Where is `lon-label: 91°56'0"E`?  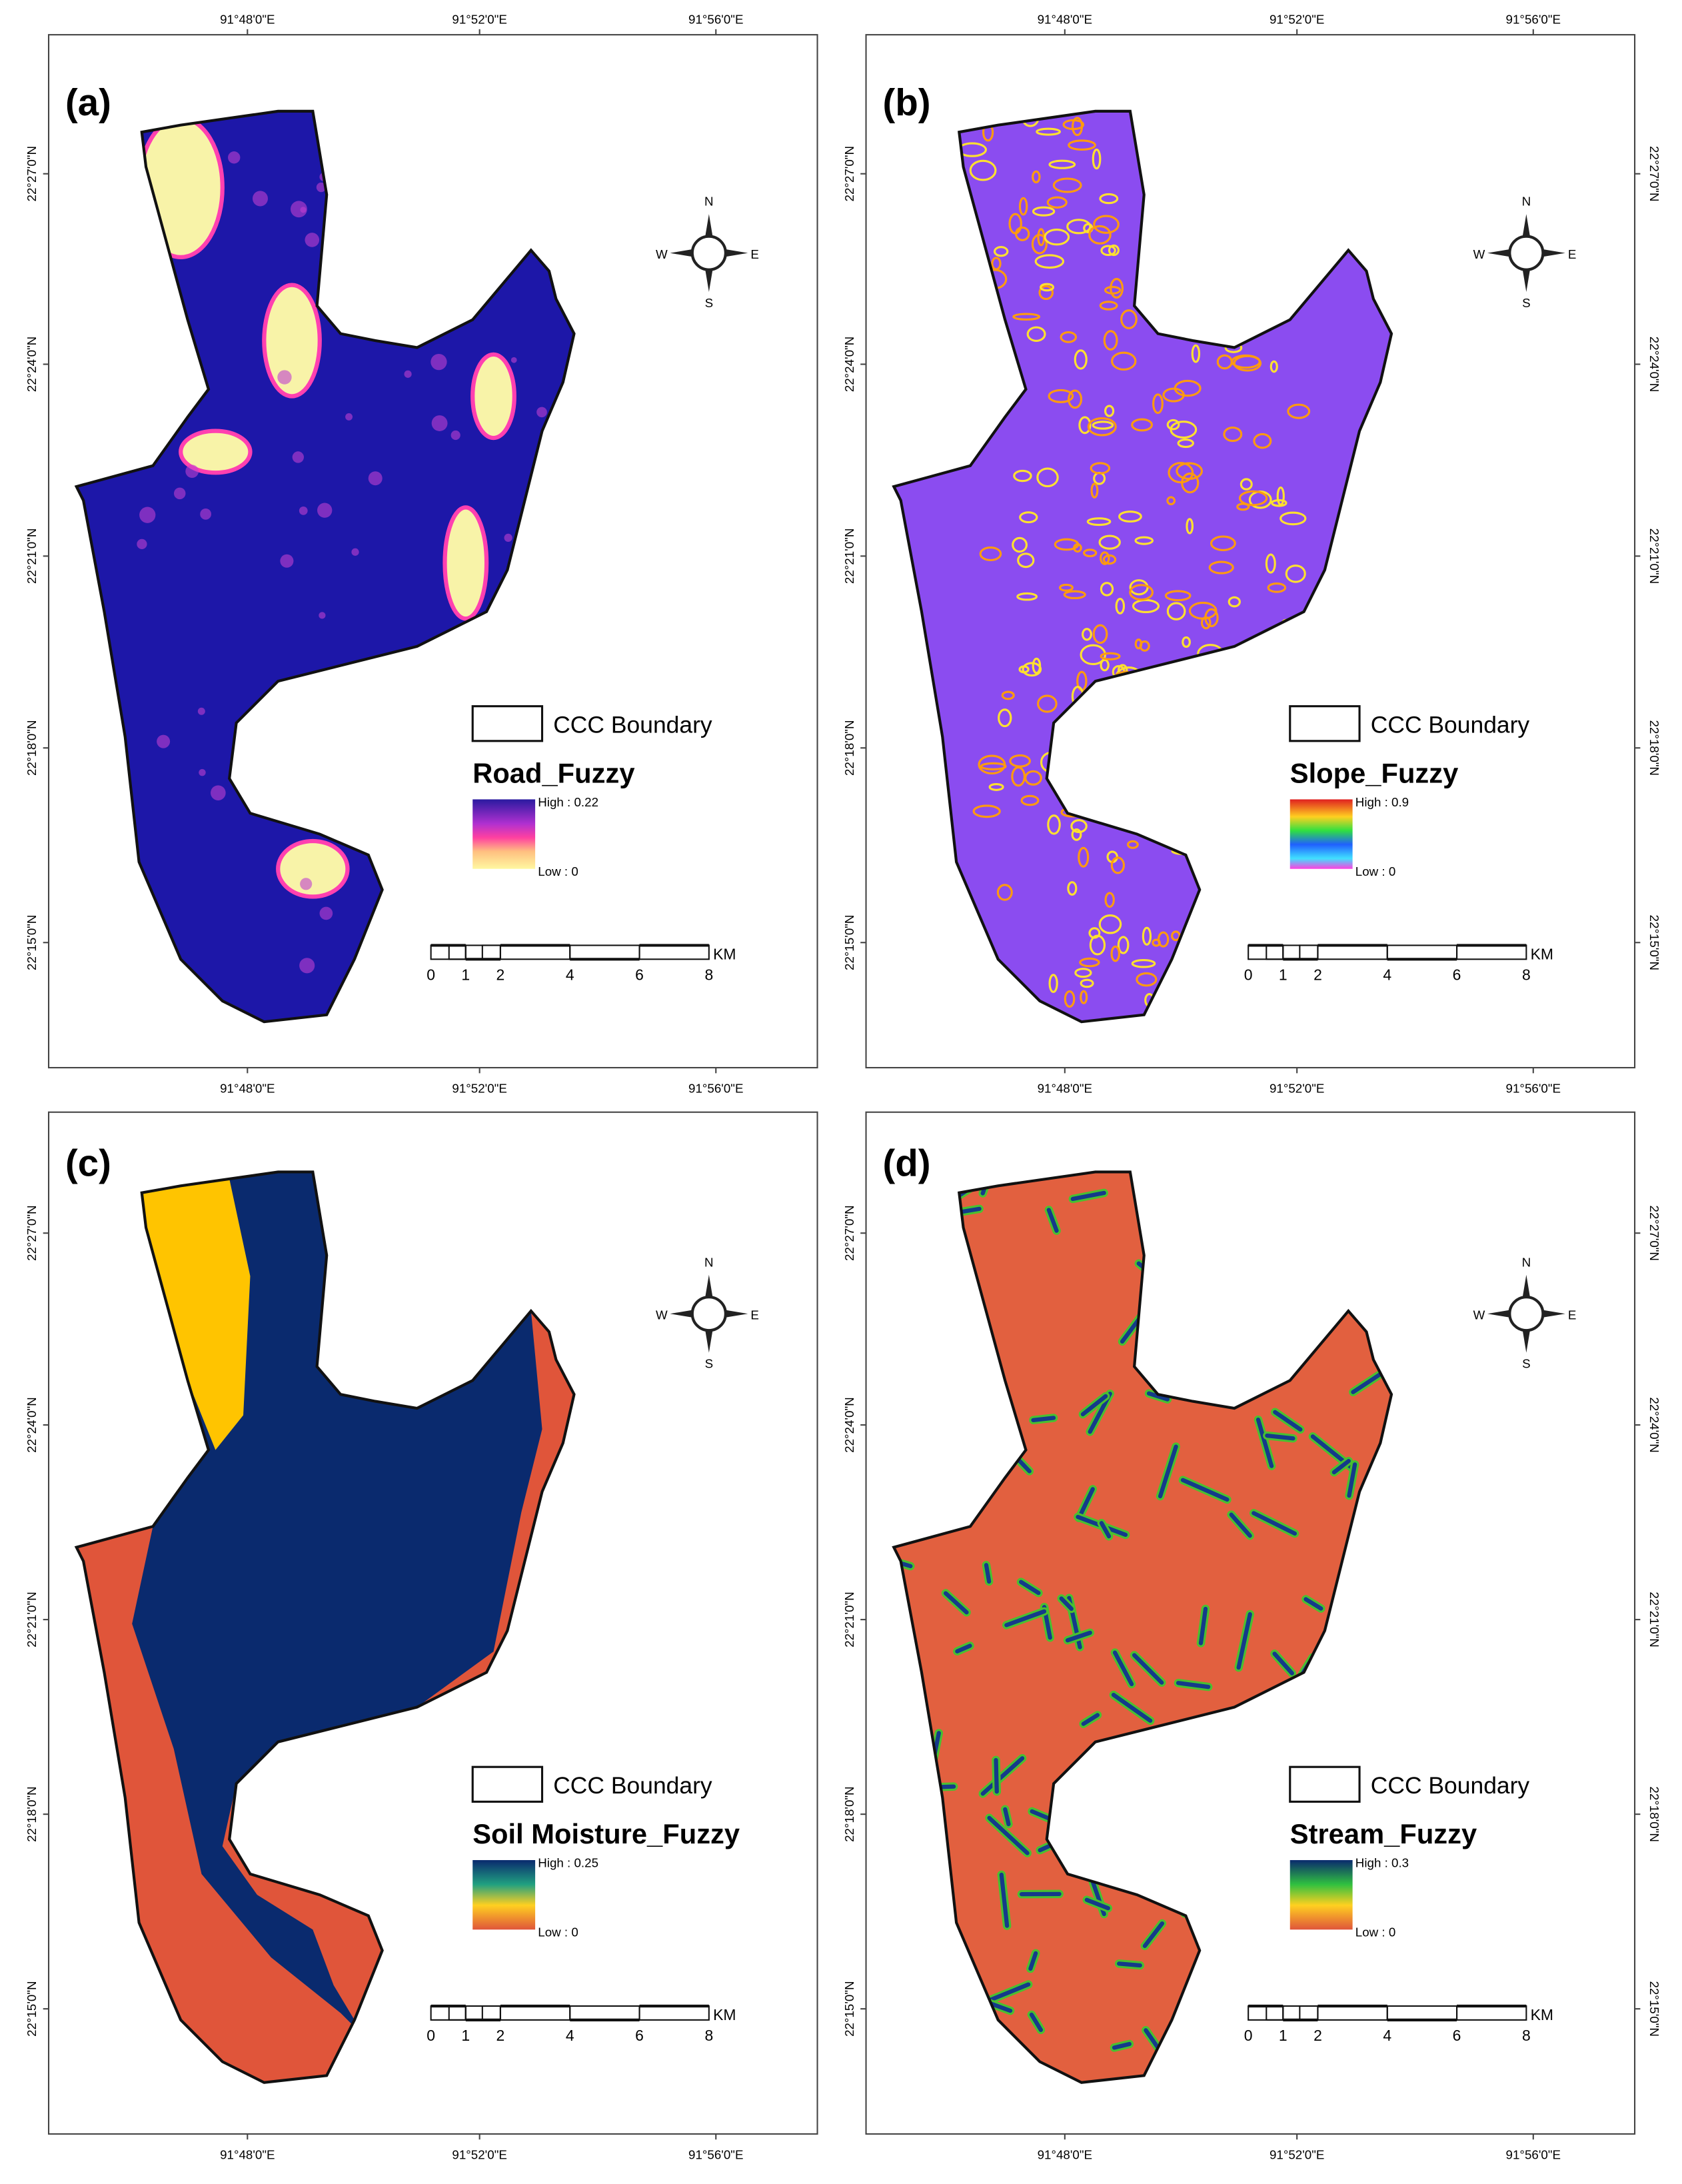
lon-label: 91°56'0"E is located at coordinates (1533, 19).